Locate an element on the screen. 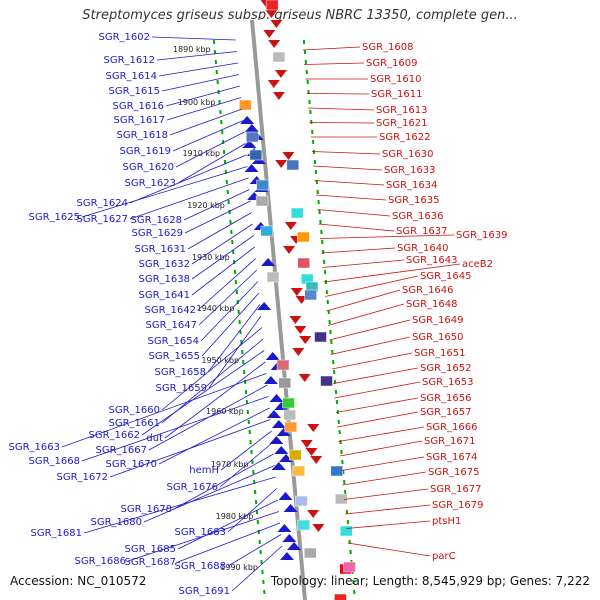 The width and height of the screenshot is (600, 600). left-gene-label: SGR_1618 is located at coordinates (143, 135).